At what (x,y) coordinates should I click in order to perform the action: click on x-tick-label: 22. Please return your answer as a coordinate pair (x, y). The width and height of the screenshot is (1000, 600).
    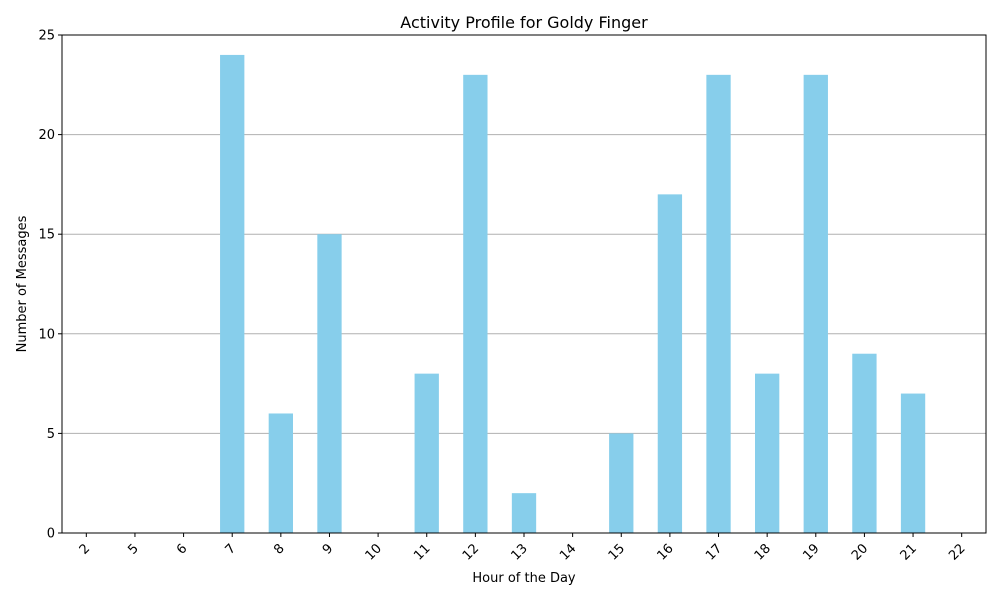
    Looking at the image, I should click on (957, 552).